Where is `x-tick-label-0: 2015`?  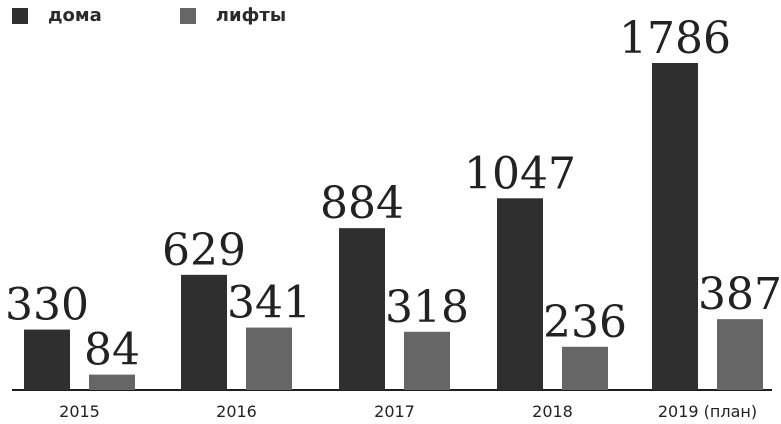 x-tick-label-0: 2015 is located at coordinates (79, 411).